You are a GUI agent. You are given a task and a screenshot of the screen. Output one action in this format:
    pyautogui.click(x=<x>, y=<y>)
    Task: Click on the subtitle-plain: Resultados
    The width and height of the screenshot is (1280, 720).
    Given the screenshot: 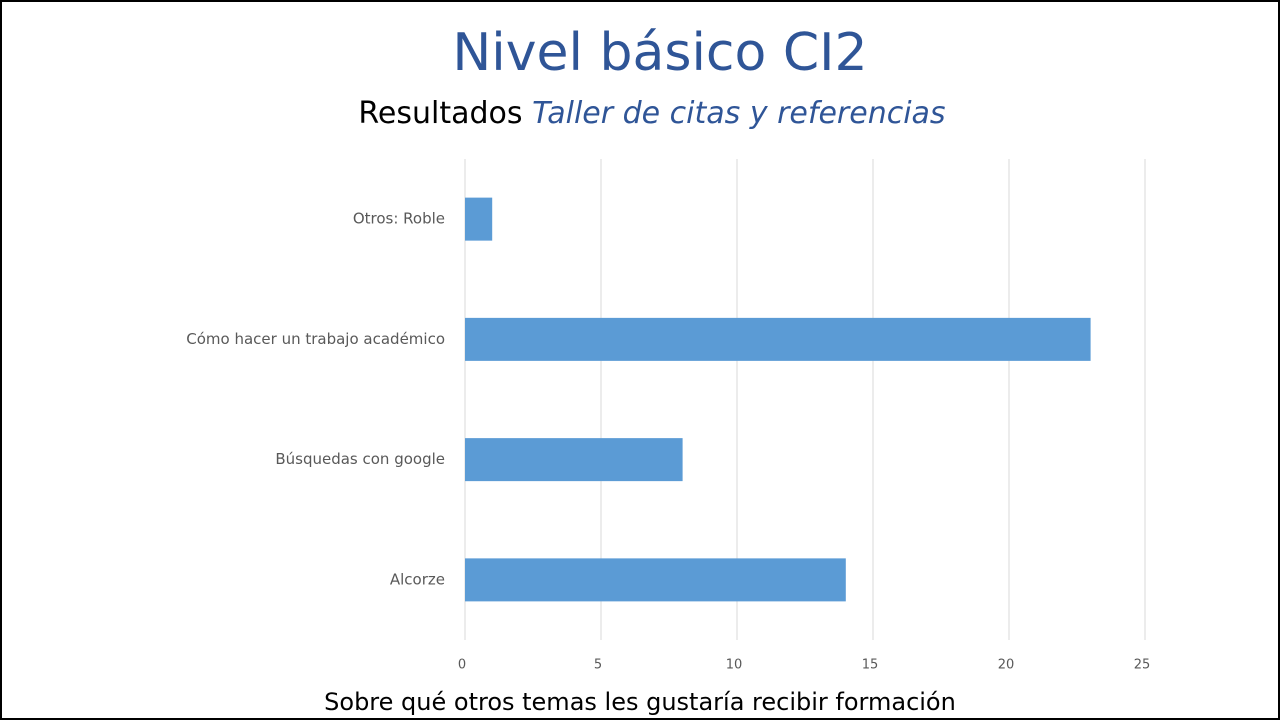 What is the action you would take?
    pyautogui.click(x=440, y=113)
    